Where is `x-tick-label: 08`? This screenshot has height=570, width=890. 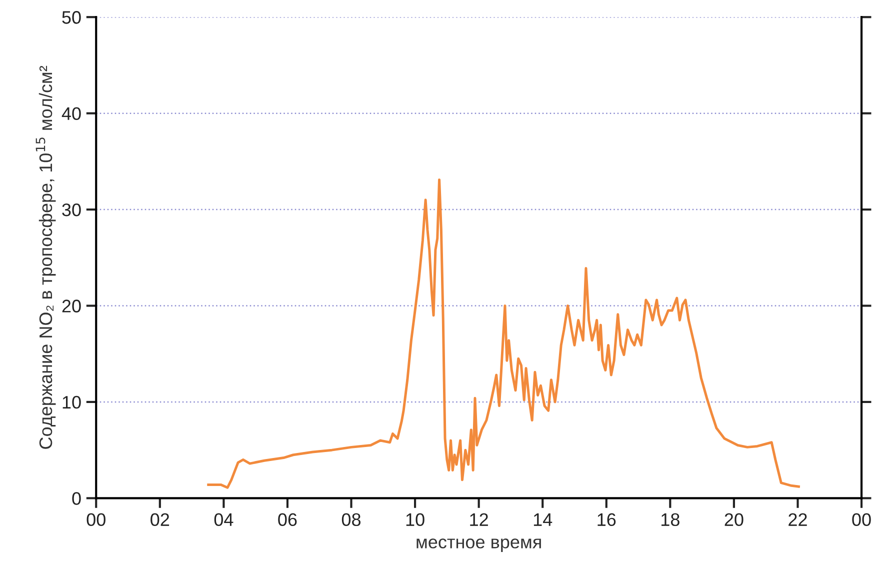 x-tick-label: 08 is located at coordinates (351, 519).